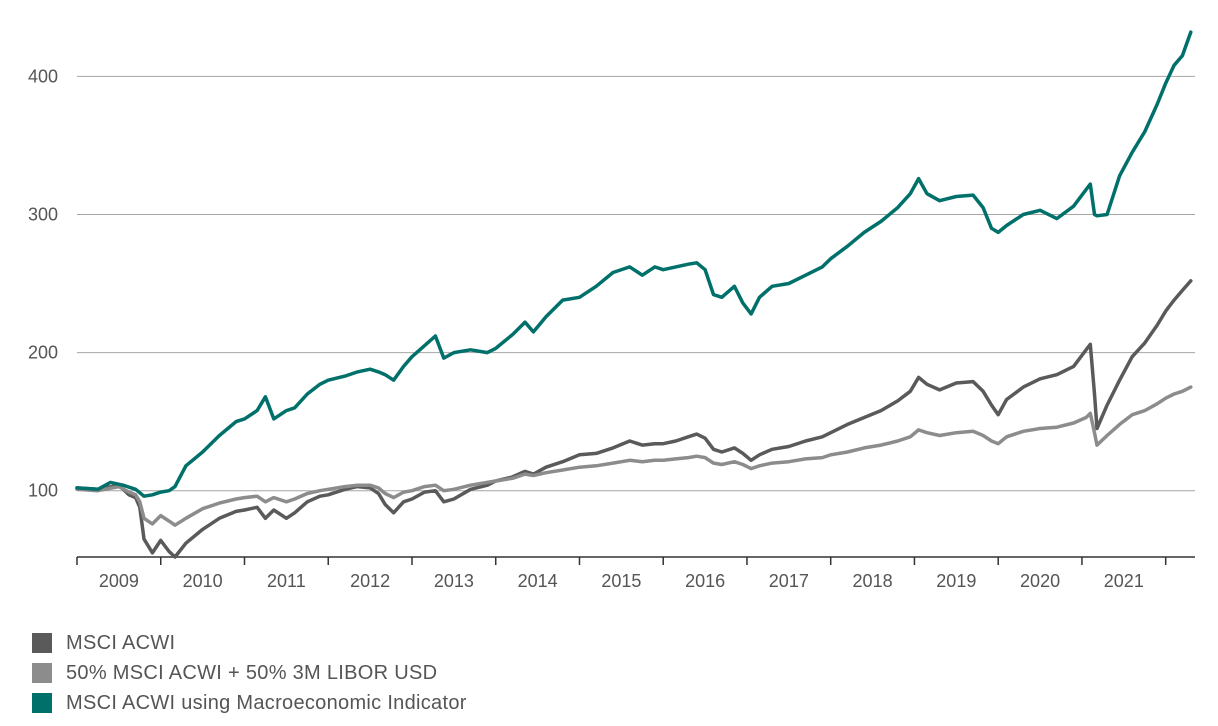 The height and width of the screenshot is (726, 1218). I want to click on legend-item-blended: 50% MSCI ACWI + 50% 3M LIBOR USD, so click(249, 673).